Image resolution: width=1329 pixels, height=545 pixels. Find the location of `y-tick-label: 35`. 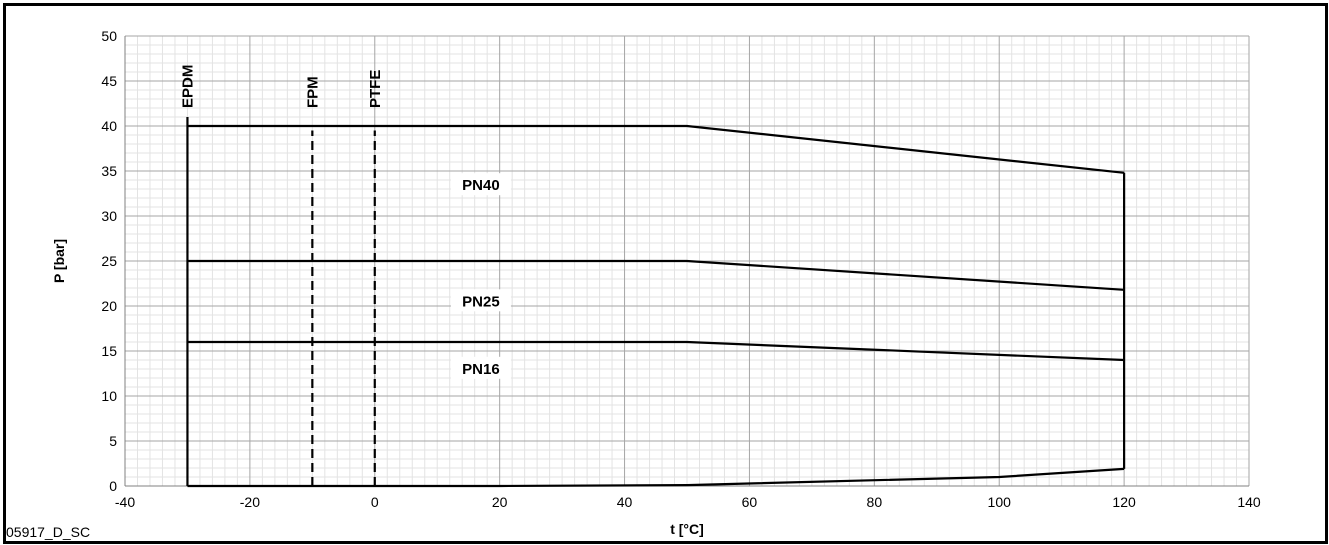

y-tick-label: 35 is located at coordinates (109, 171).